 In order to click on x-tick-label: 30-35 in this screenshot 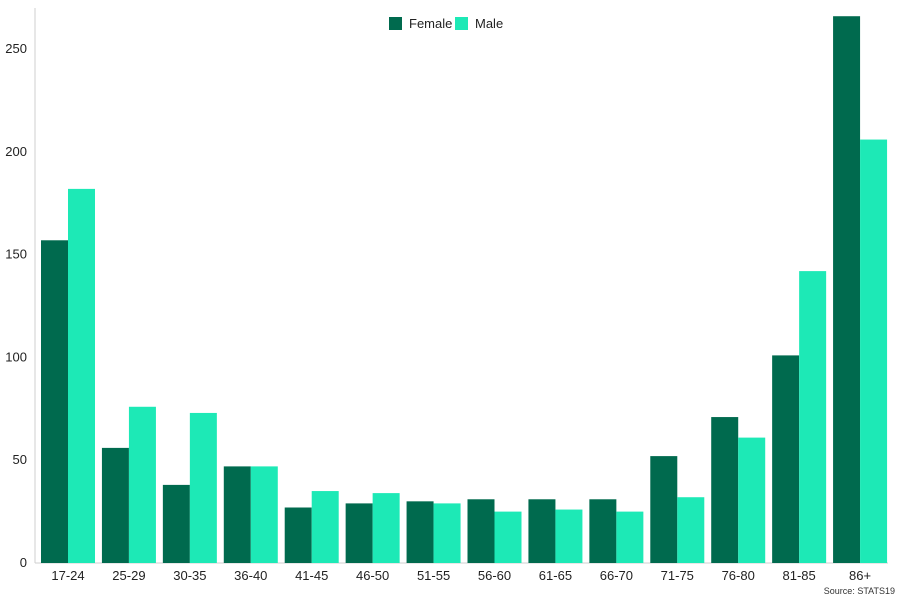, I will do `click(189, 575)`.